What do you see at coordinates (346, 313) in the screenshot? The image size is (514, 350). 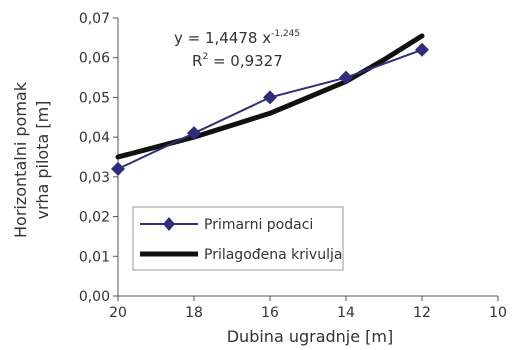 I see `x-tick-label: 14` at bounding box center [346, 313].